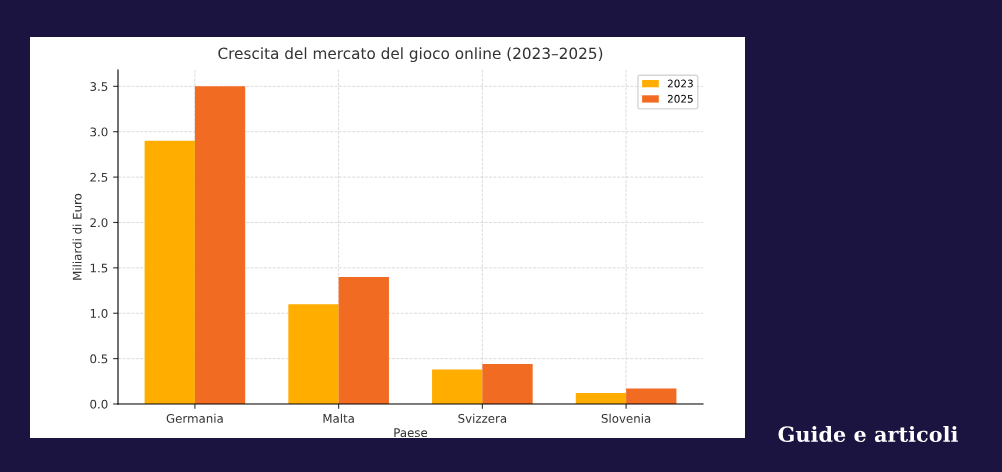  What do you see at coordinates (194, 418) in the screenshot?
I see `x-tick-label: Germania` at bounding box center [194, 418].